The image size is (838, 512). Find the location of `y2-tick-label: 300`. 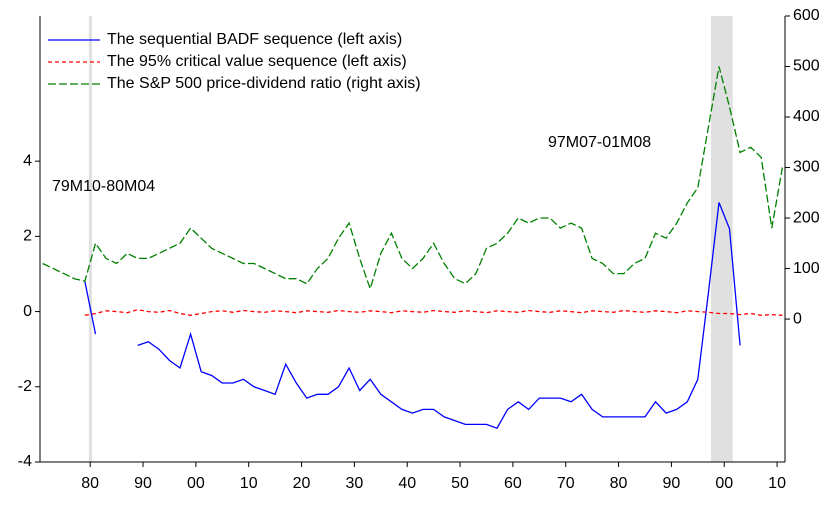

y2-tick-label: 300 is located at coordinates (806, 167).